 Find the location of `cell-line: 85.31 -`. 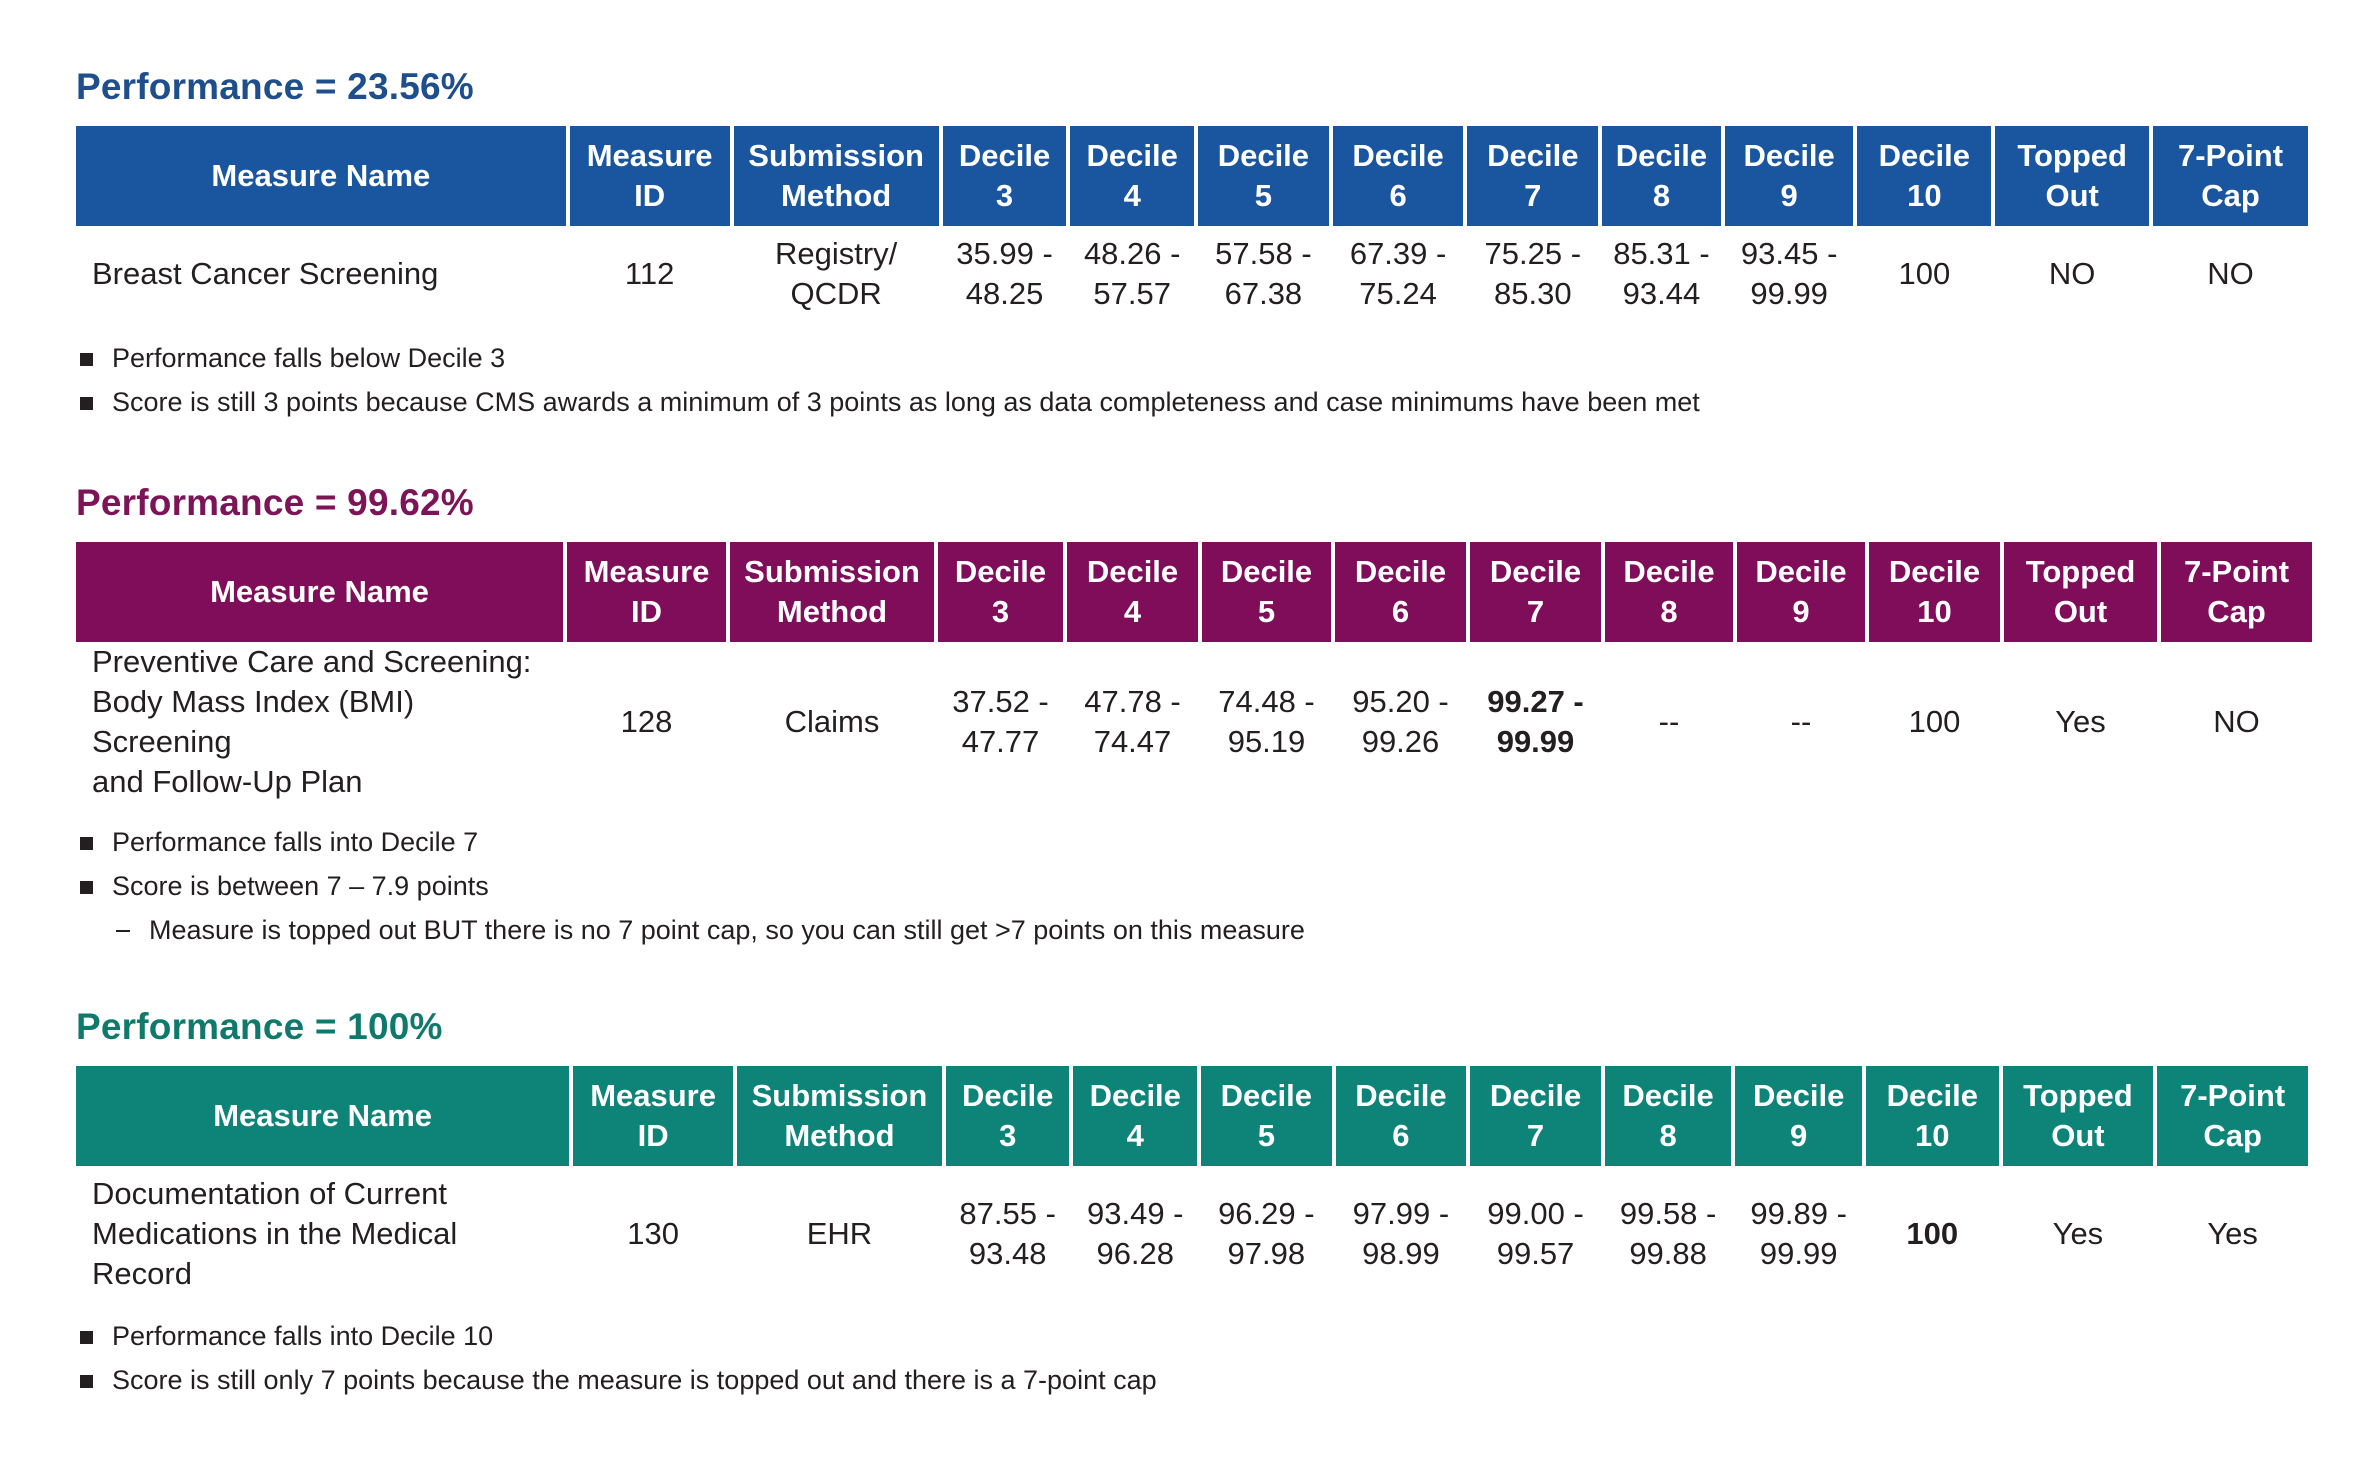

cell-line: 85.31 - is located at coordinates (1661, 253).